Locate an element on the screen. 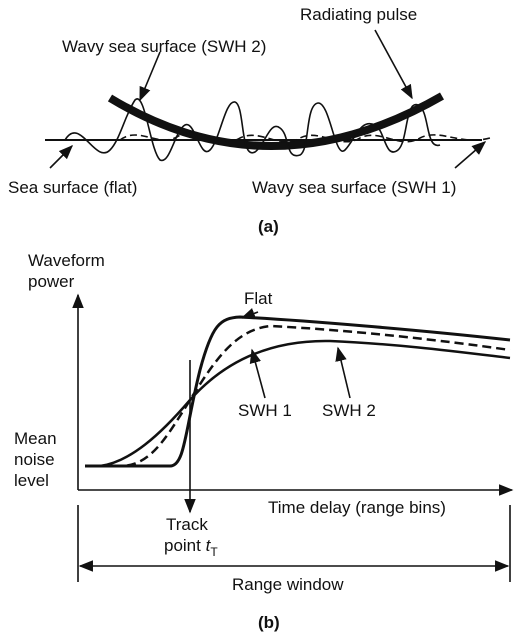 This screenshot has height=639, width=521. caption: (b) is located at coordinates (269, 622).